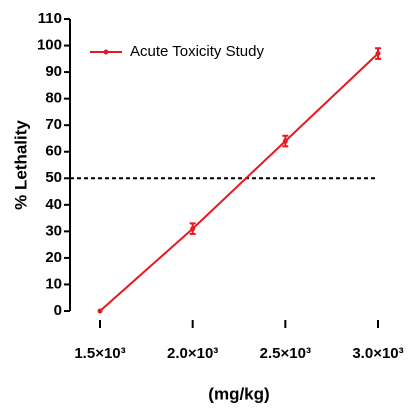 The width and height of the screenshot is (409, 417). I want to click on y-tick-label: 80, so click(53, 98).